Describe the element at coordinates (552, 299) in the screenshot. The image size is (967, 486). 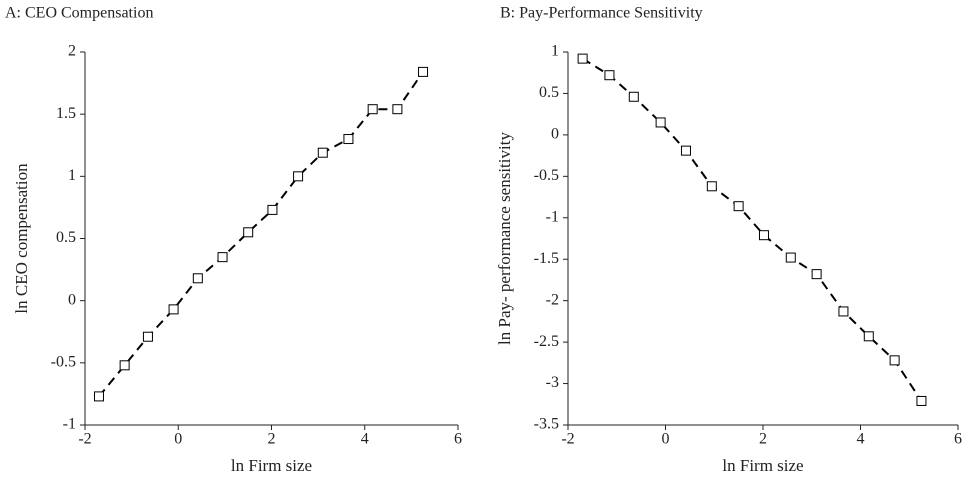
I see `y-tick-label: -2` at that location.